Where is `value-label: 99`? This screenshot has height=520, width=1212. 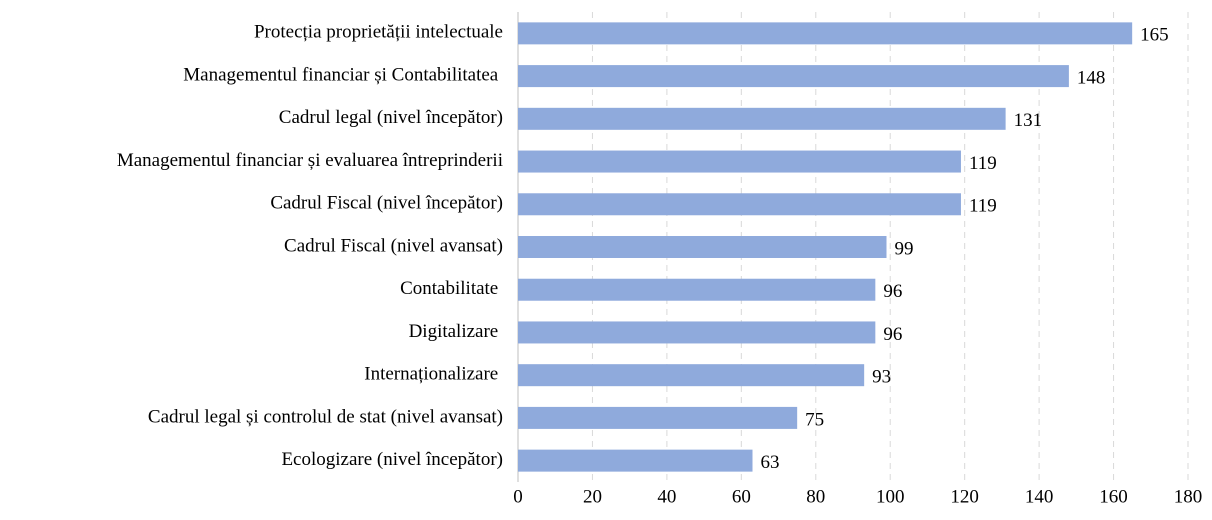 value-label: 99 is located at coordinates (904, 248).